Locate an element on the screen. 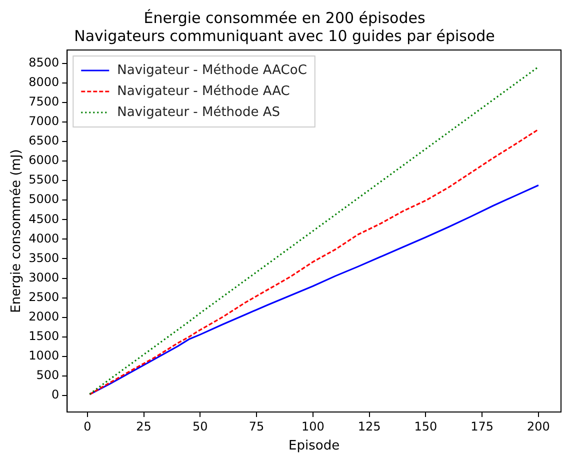 Image resolution: width=583 pixels, height=463 pixels. x-tick-label: 150 is located at coordinates (426, 426).